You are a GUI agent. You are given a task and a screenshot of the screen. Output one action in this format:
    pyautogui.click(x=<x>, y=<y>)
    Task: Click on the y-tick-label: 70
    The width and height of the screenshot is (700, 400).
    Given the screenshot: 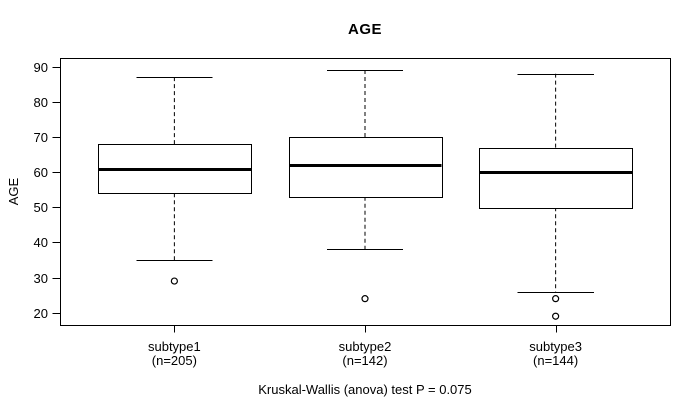 What is the action you would take?
    pyautogui.click(x=41, y=137)
    